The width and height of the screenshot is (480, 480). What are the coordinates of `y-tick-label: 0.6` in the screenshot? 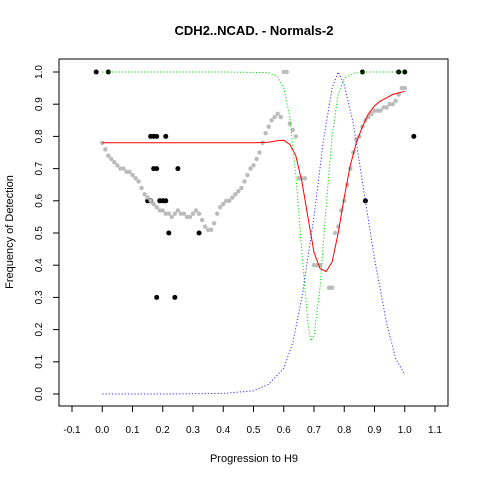 It's located at (39, 200).